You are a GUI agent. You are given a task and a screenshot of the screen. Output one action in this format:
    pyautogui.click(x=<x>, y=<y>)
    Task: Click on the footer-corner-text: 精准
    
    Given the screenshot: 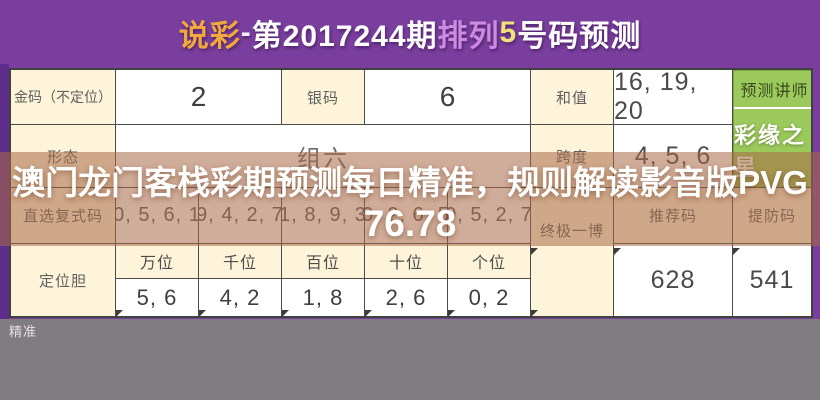 What is the action you would take?
    pyautogui.click(x=23, y=331)
    